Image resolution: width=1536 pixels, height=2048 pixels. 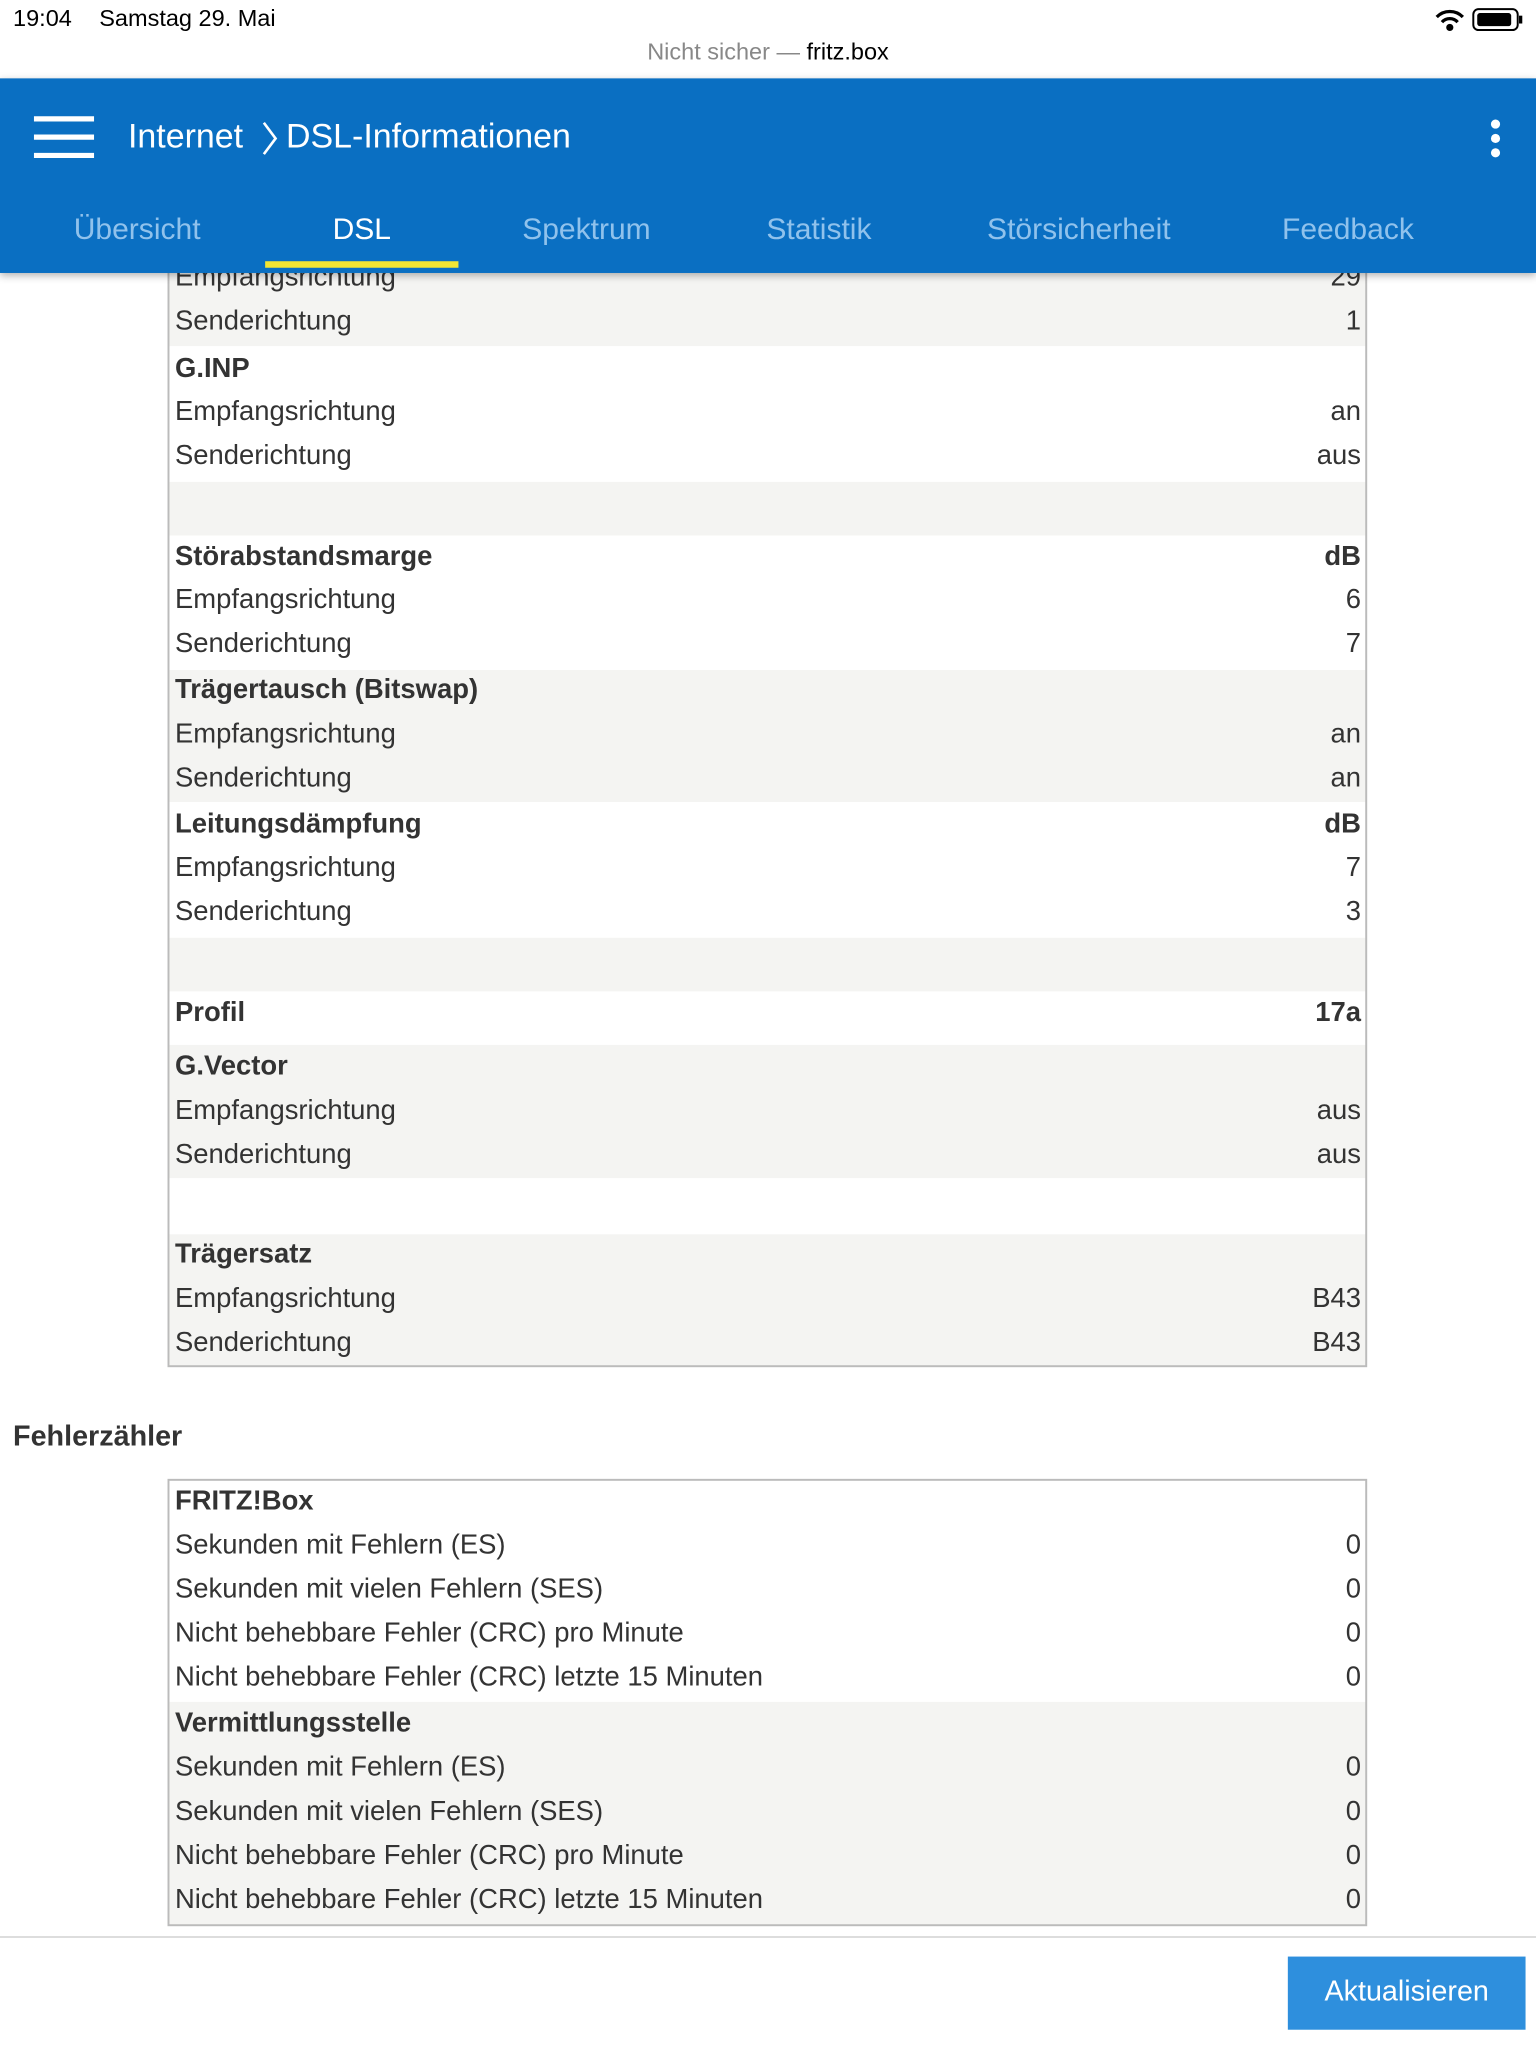 I want to click on active-tab-indicator, so click(x=362, y=264).